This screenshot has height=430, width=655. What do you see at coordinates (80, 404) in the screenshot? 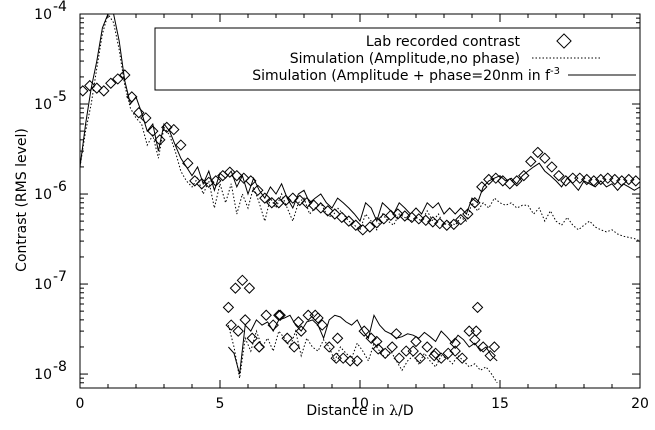
I see `x-tick-label: 0` at bounding box center [80, 404].